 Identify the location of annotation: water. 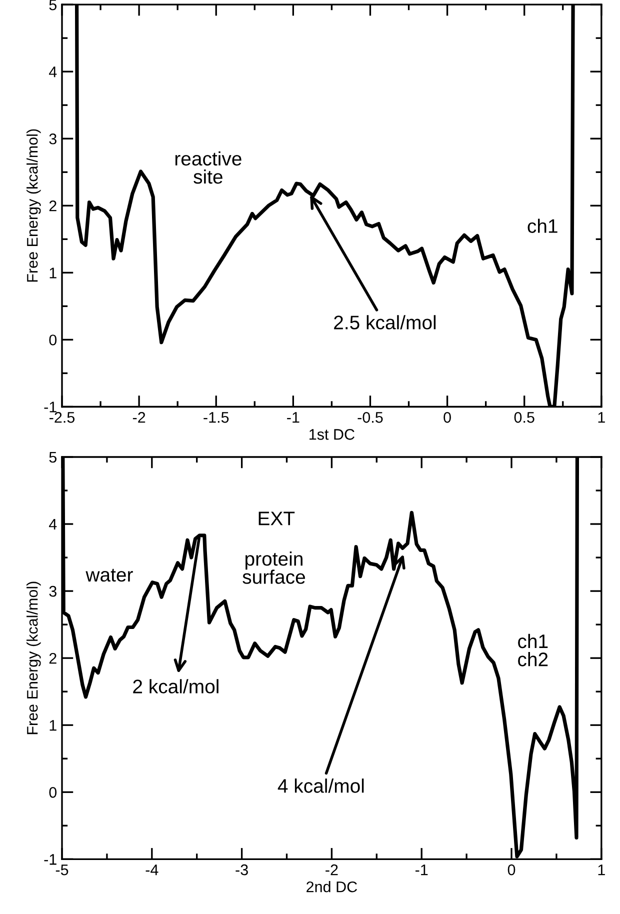
(109, 575).